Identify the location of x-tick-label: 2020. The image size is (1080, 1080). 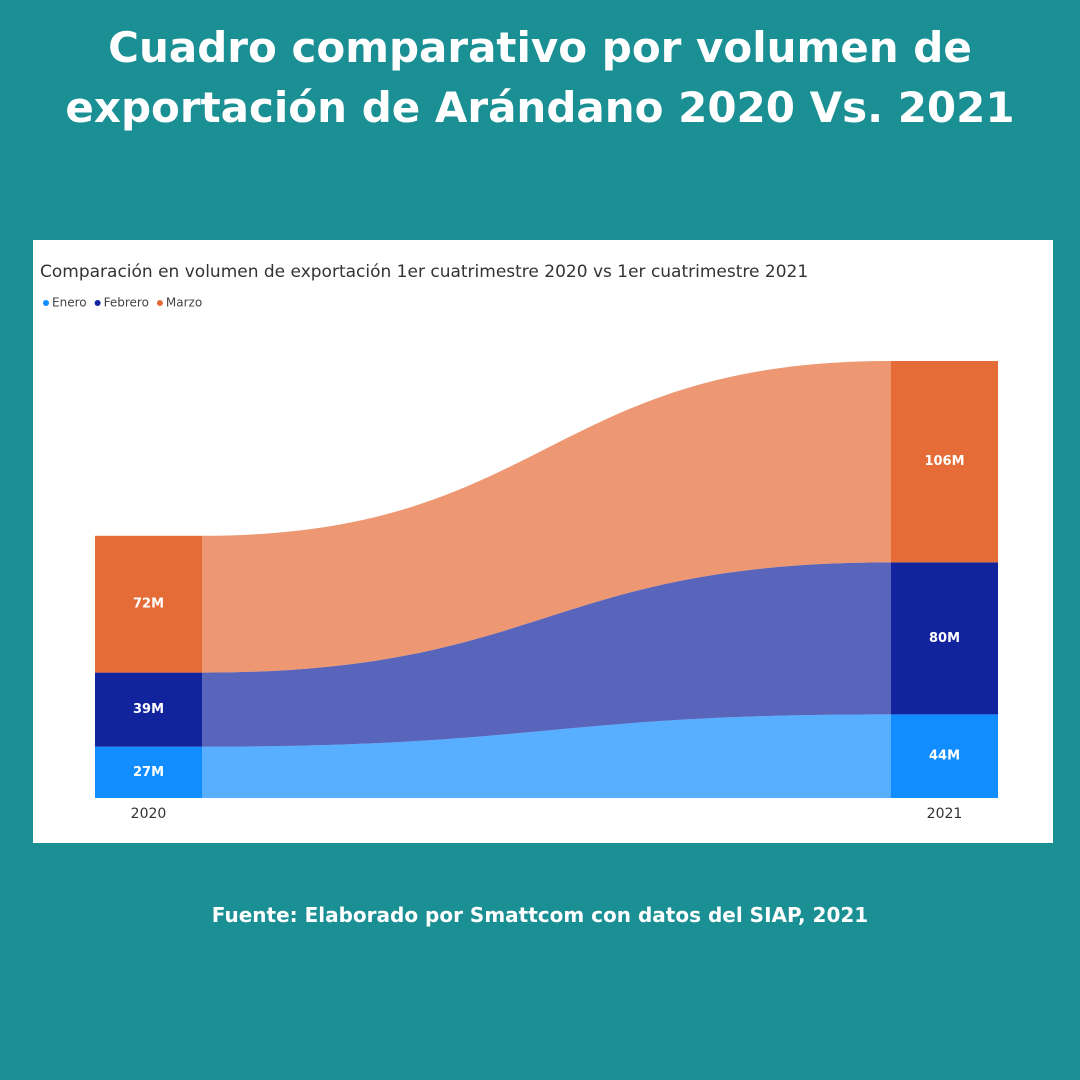
(149, 814).